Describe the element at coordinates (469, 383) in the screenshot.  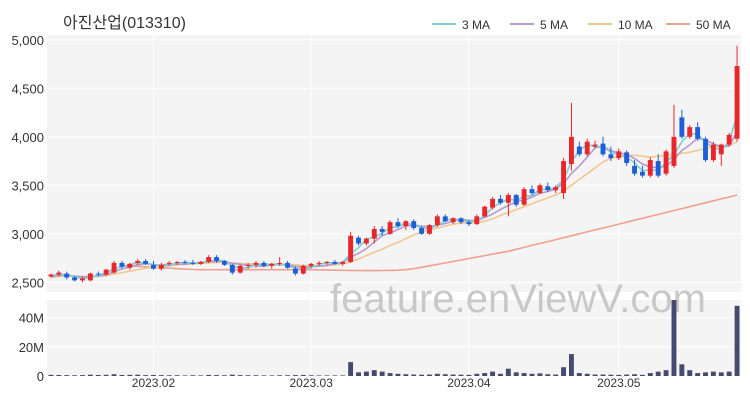
I see `date-tick-label: 2023.04` at that location.